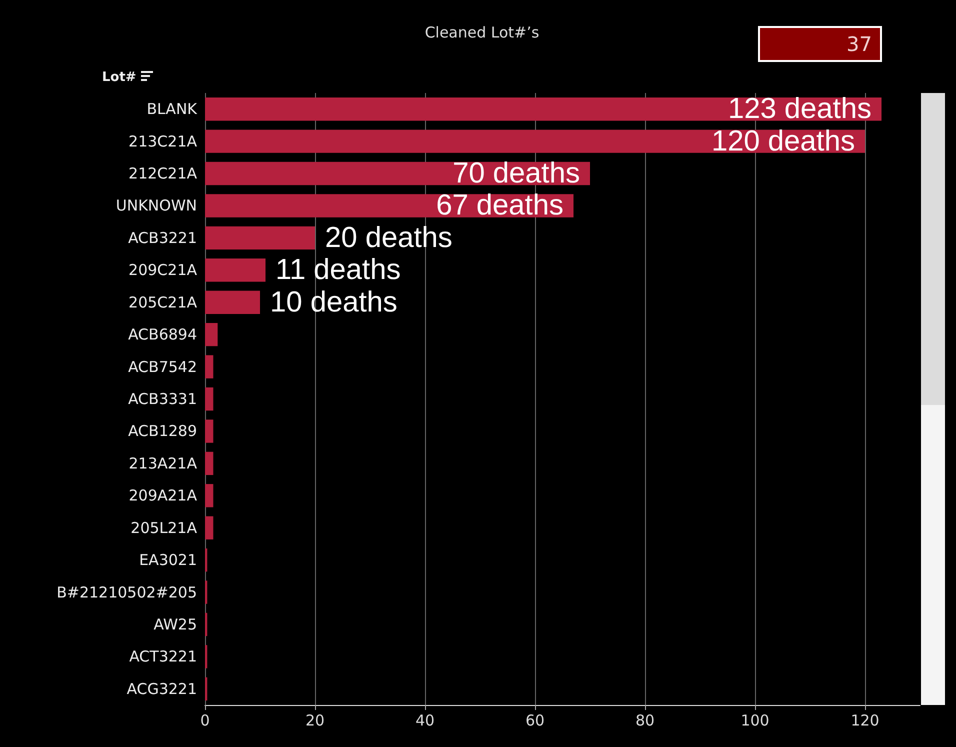 This screenshot has height=747, width=956. What do you see at coordinates (164, 527) in the screenshot?
I see `y-tick-label: 205L21A` at bounding box center [164, 527].